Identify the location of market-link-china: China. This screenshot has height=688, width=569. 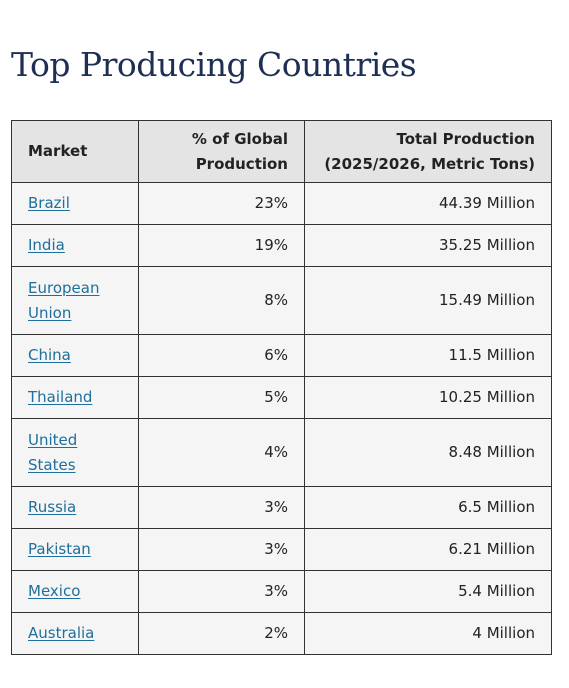
(49, 355).